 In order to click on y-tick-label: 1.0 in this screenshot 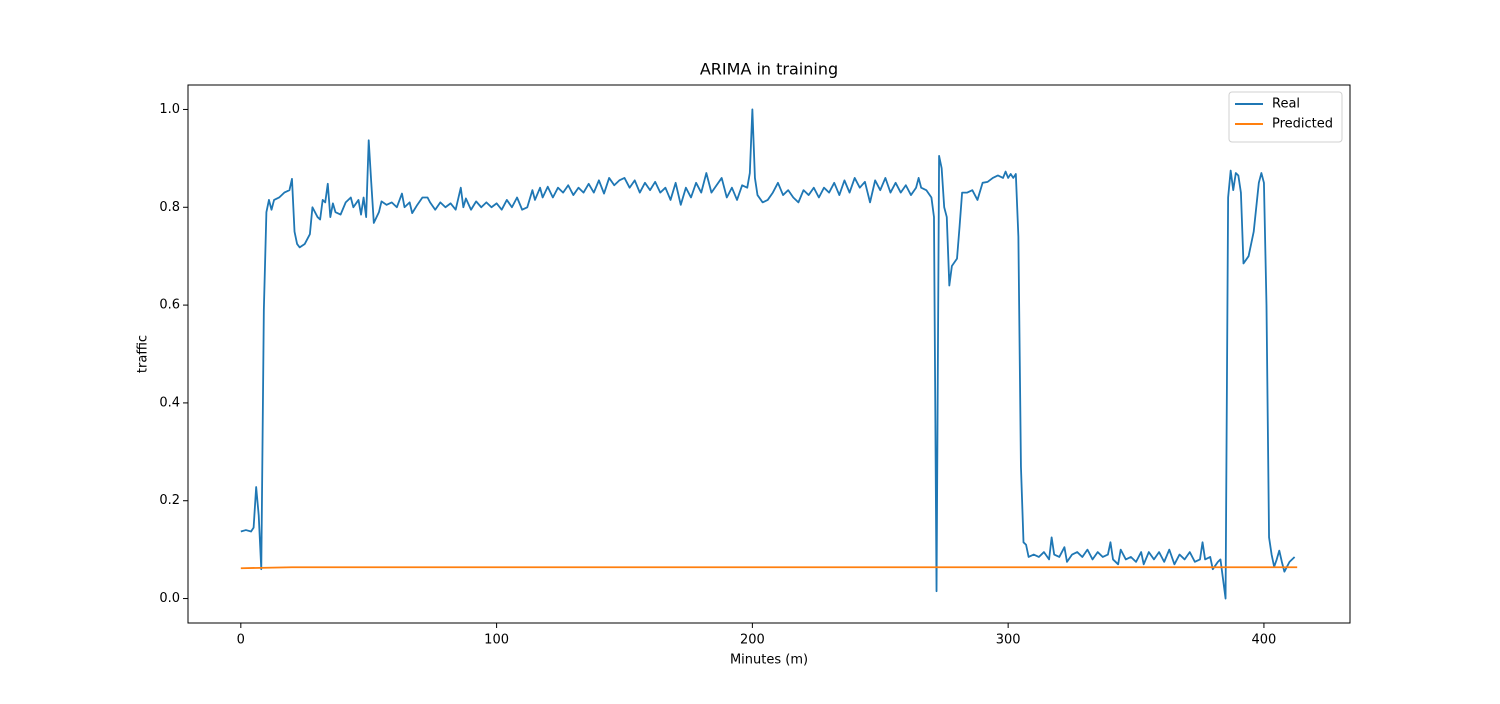, I will do `click(169, 109)`.